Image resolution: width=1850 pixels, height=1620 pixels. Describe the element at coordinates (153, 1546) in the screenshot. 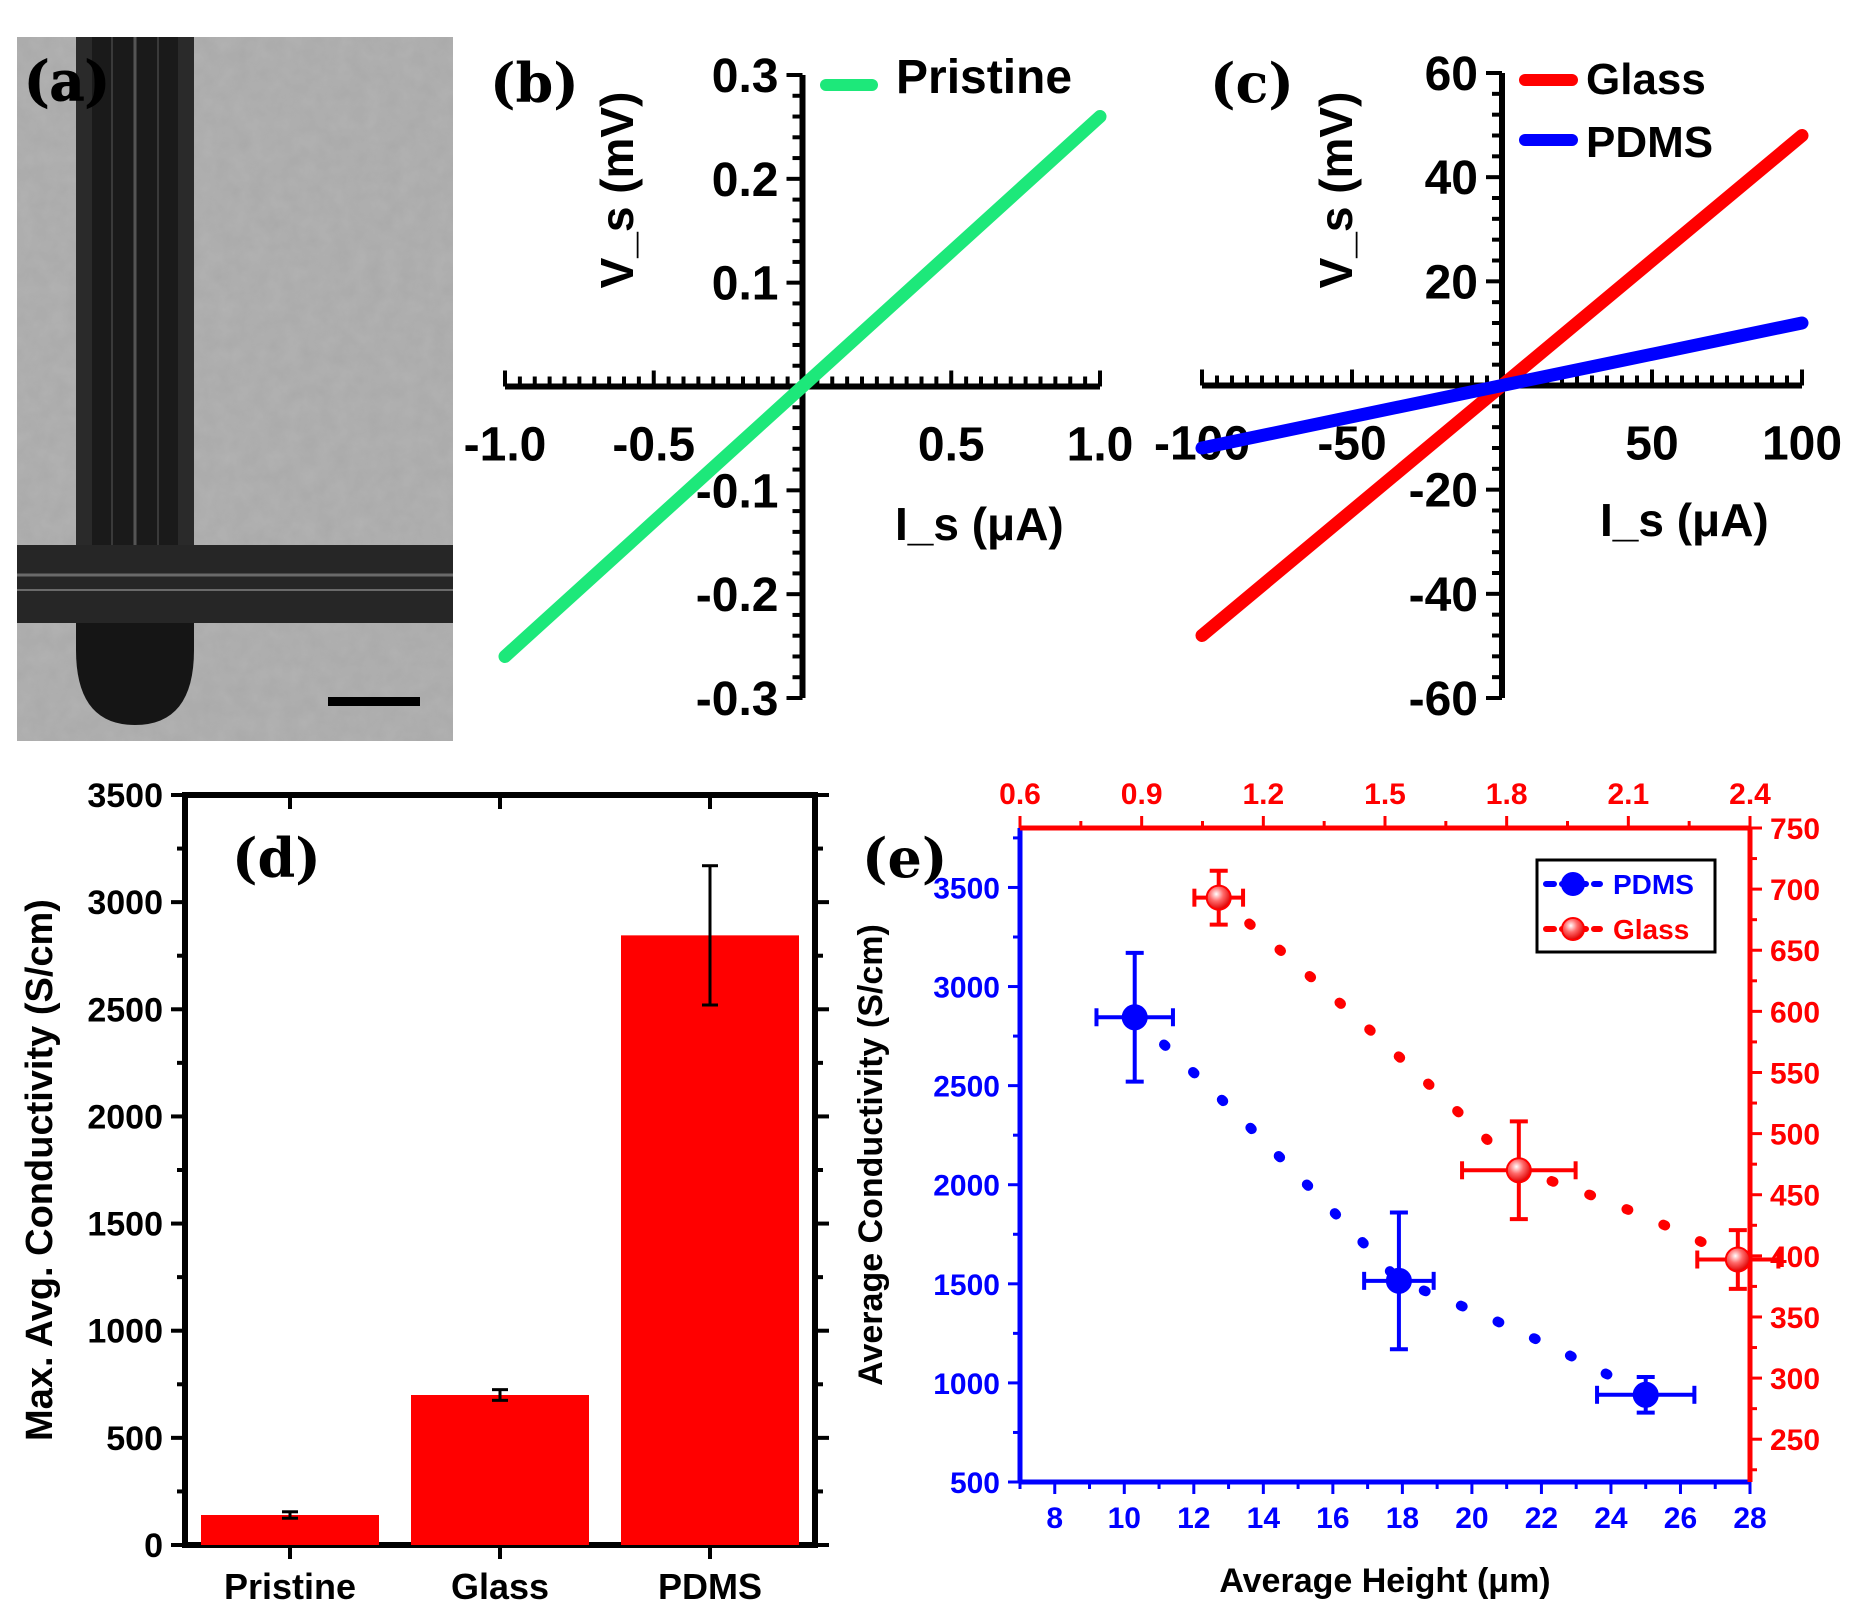

I see `d-y-tick-label: 0` at that location.